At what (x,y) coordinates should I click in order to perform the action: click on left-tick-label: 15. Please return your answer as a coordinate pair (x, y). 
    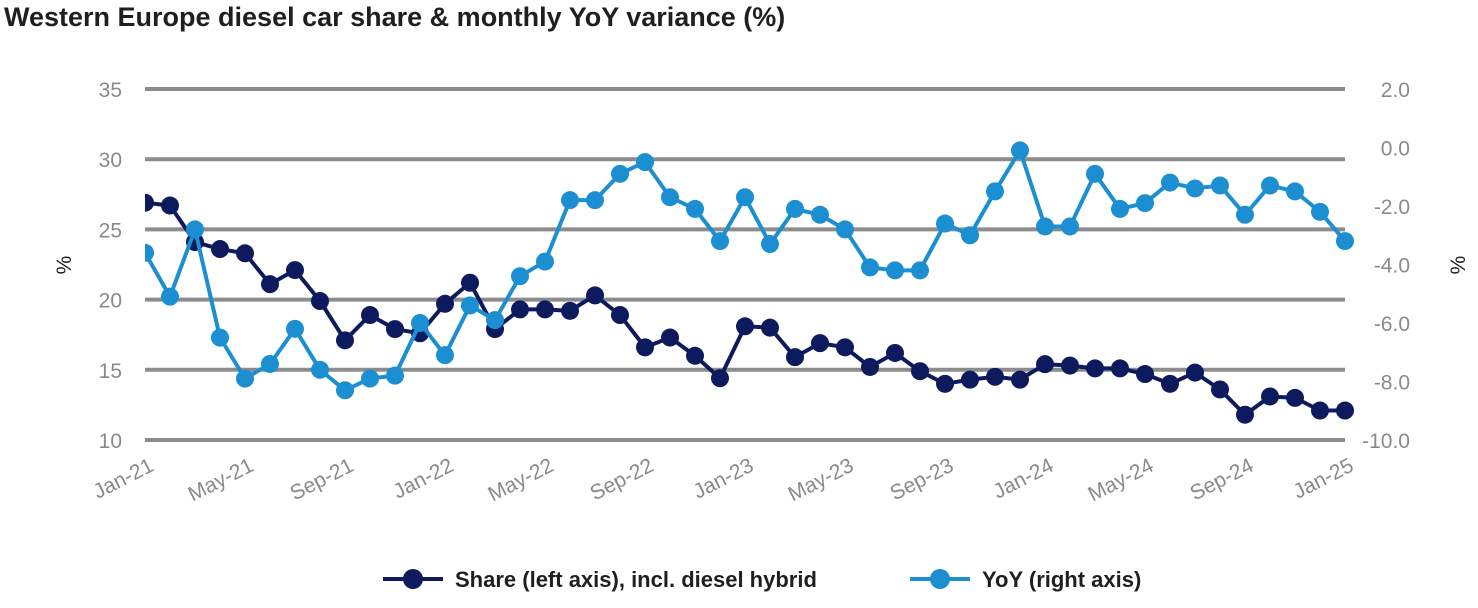
    Looking at the image, I should click on (110, 371).